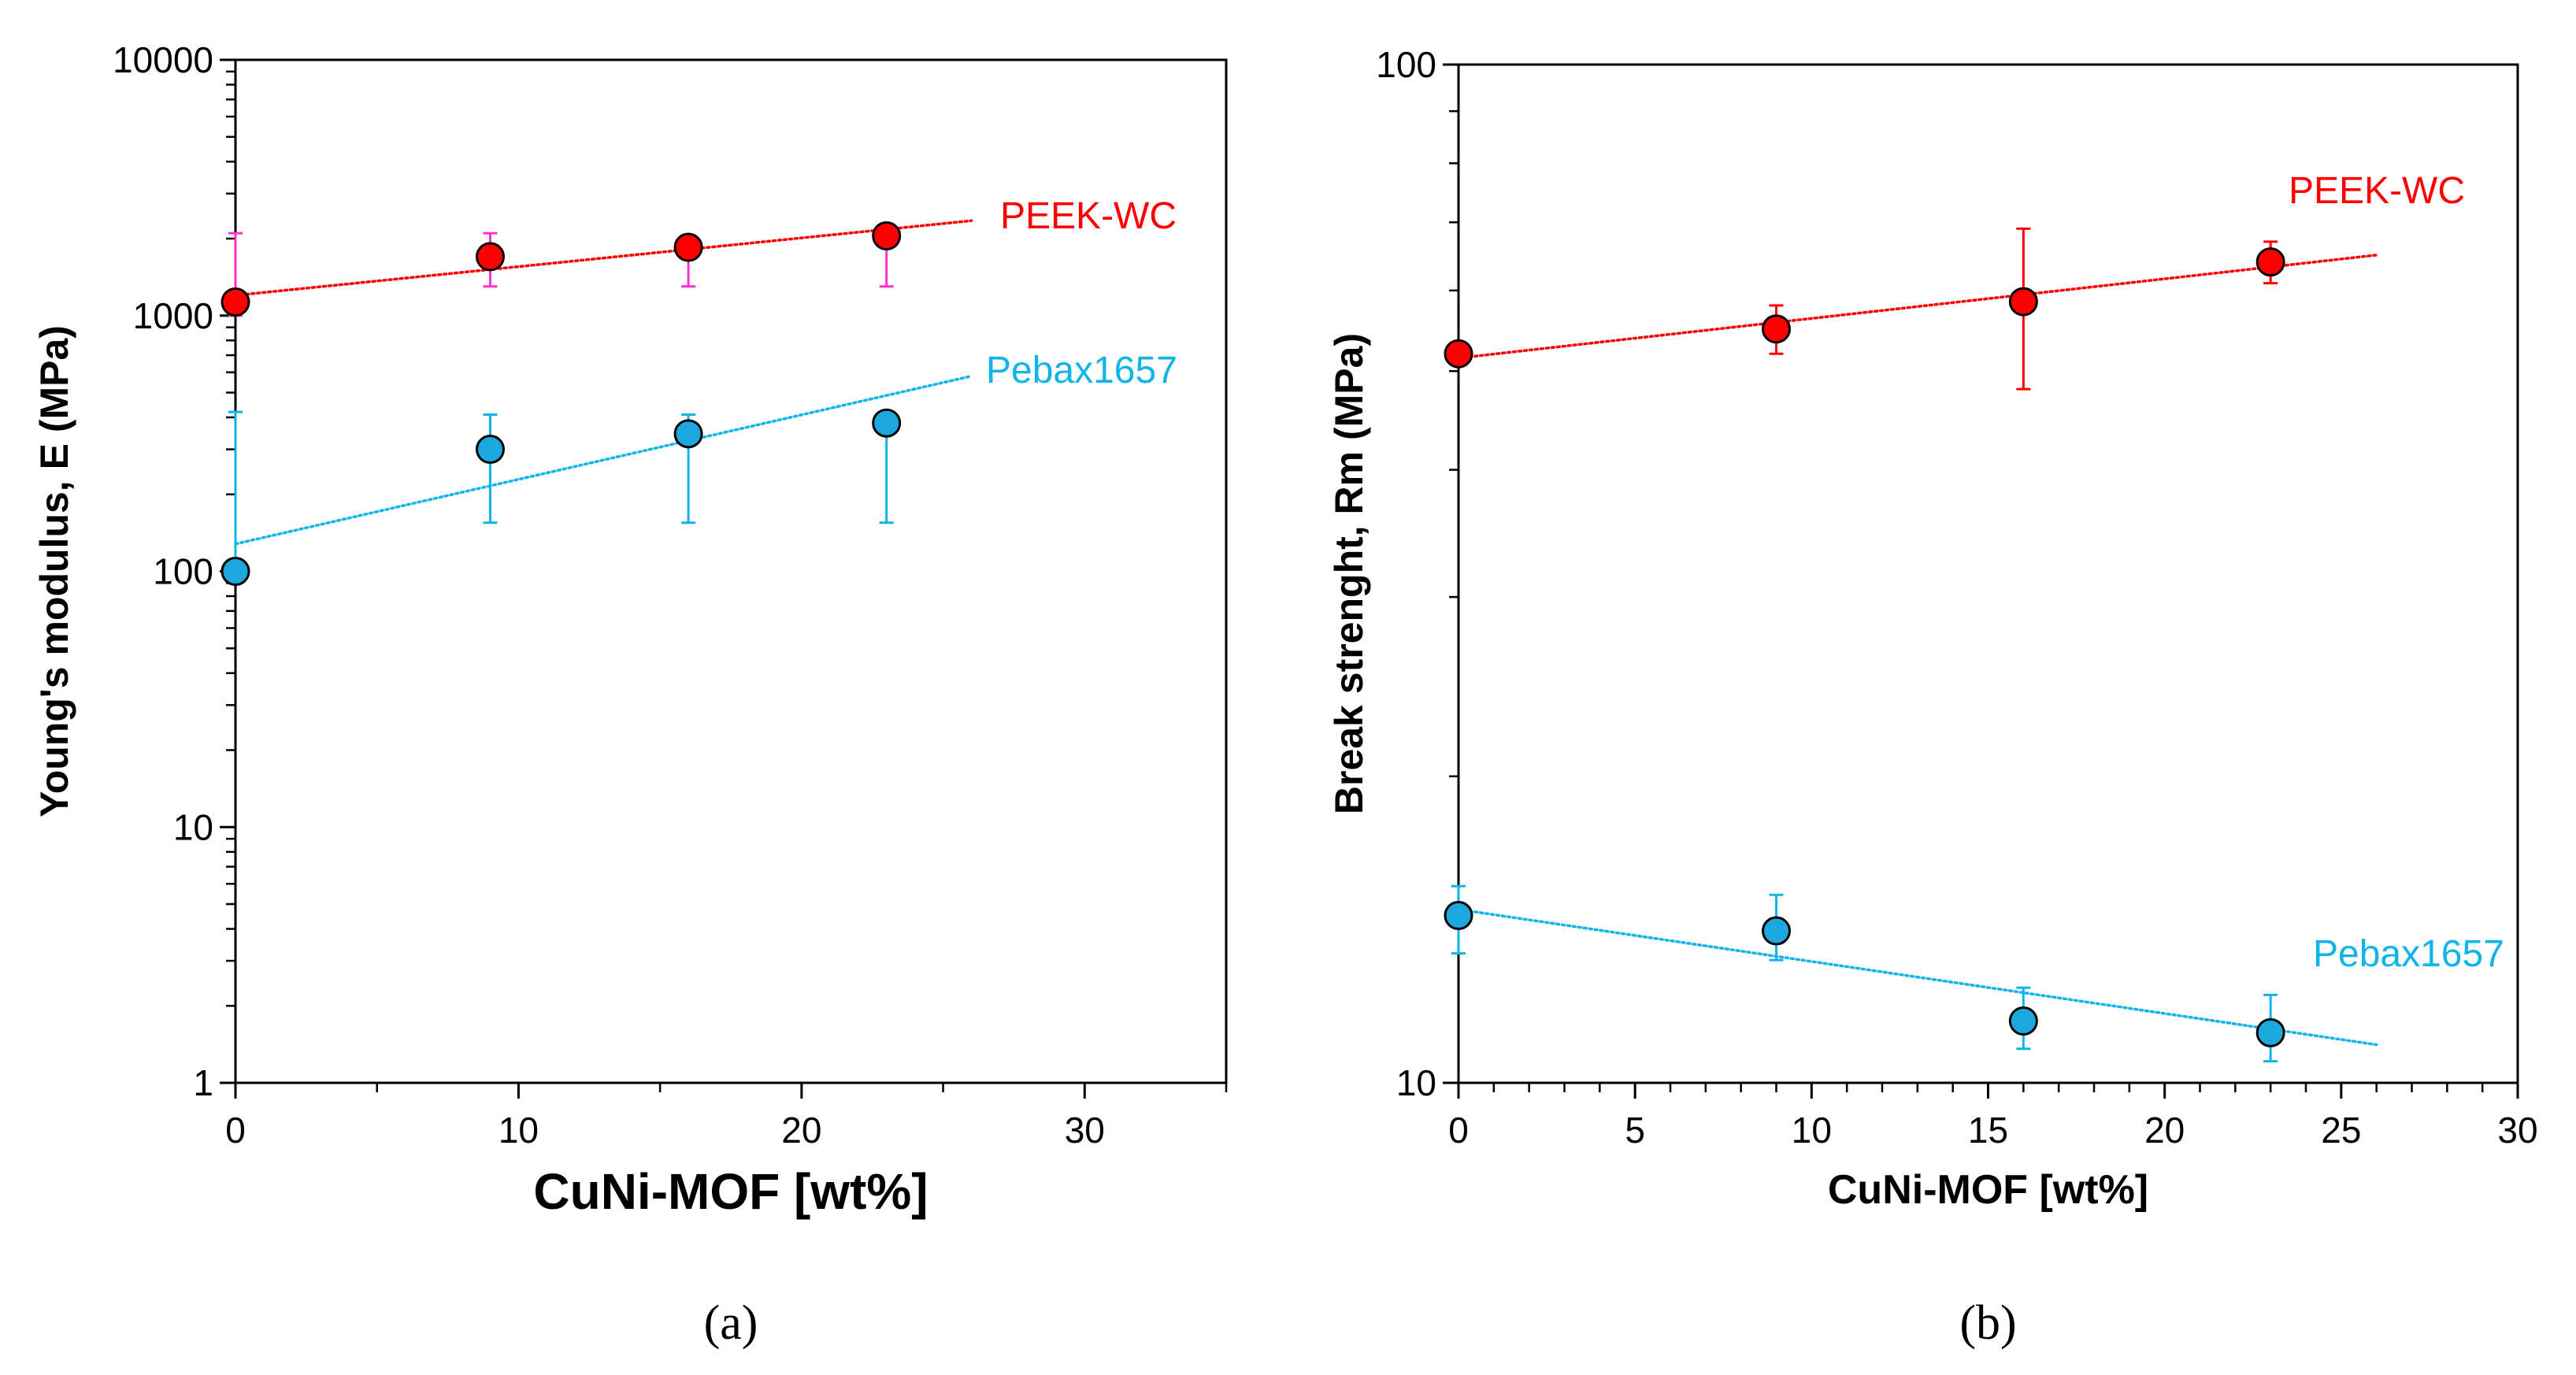  Describe the element at coordinates (1812, 1130) in the screenshot. I see `panel-b-x-tick-label: 10` at that location.